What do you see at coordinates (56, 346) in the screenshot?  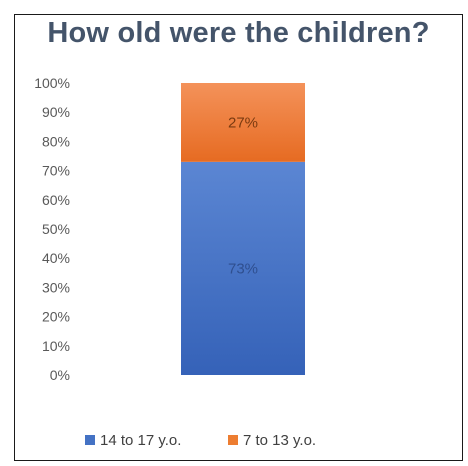 I see `y-tick-label: 10%` at bounding box center [56, 346].